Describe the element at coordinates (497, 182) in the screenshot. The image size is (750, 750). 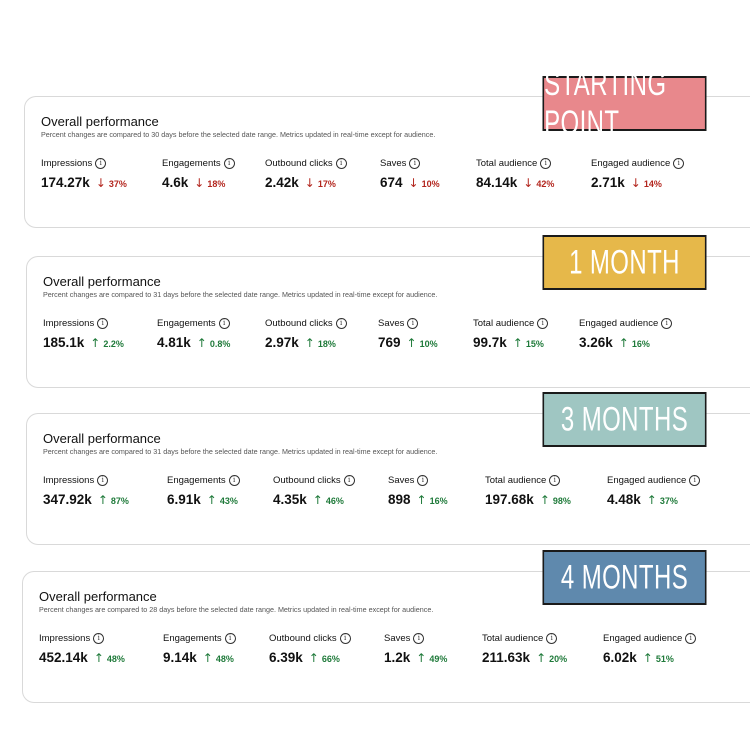
I see `metric-value: 84.14k` at that location.